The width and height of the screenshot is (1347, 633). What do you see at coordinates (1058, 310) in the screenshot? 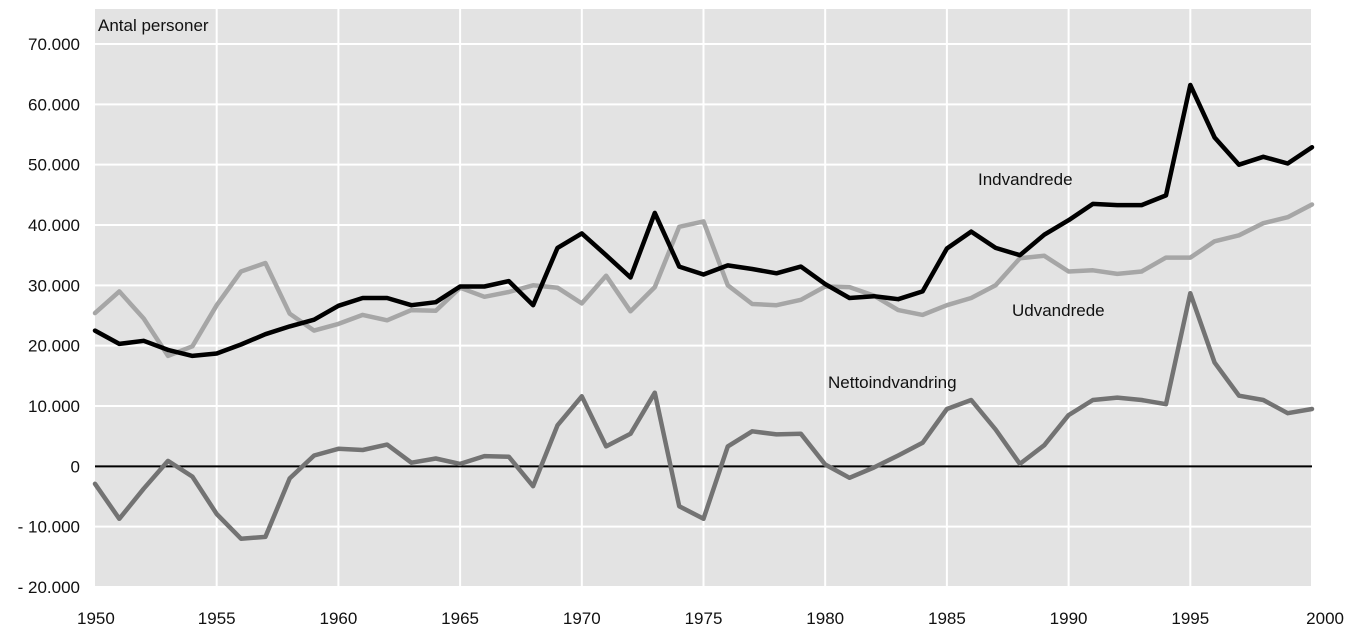
I see `series-label-udvandrede: Udvandrede` at bounding box center [1058, 310].